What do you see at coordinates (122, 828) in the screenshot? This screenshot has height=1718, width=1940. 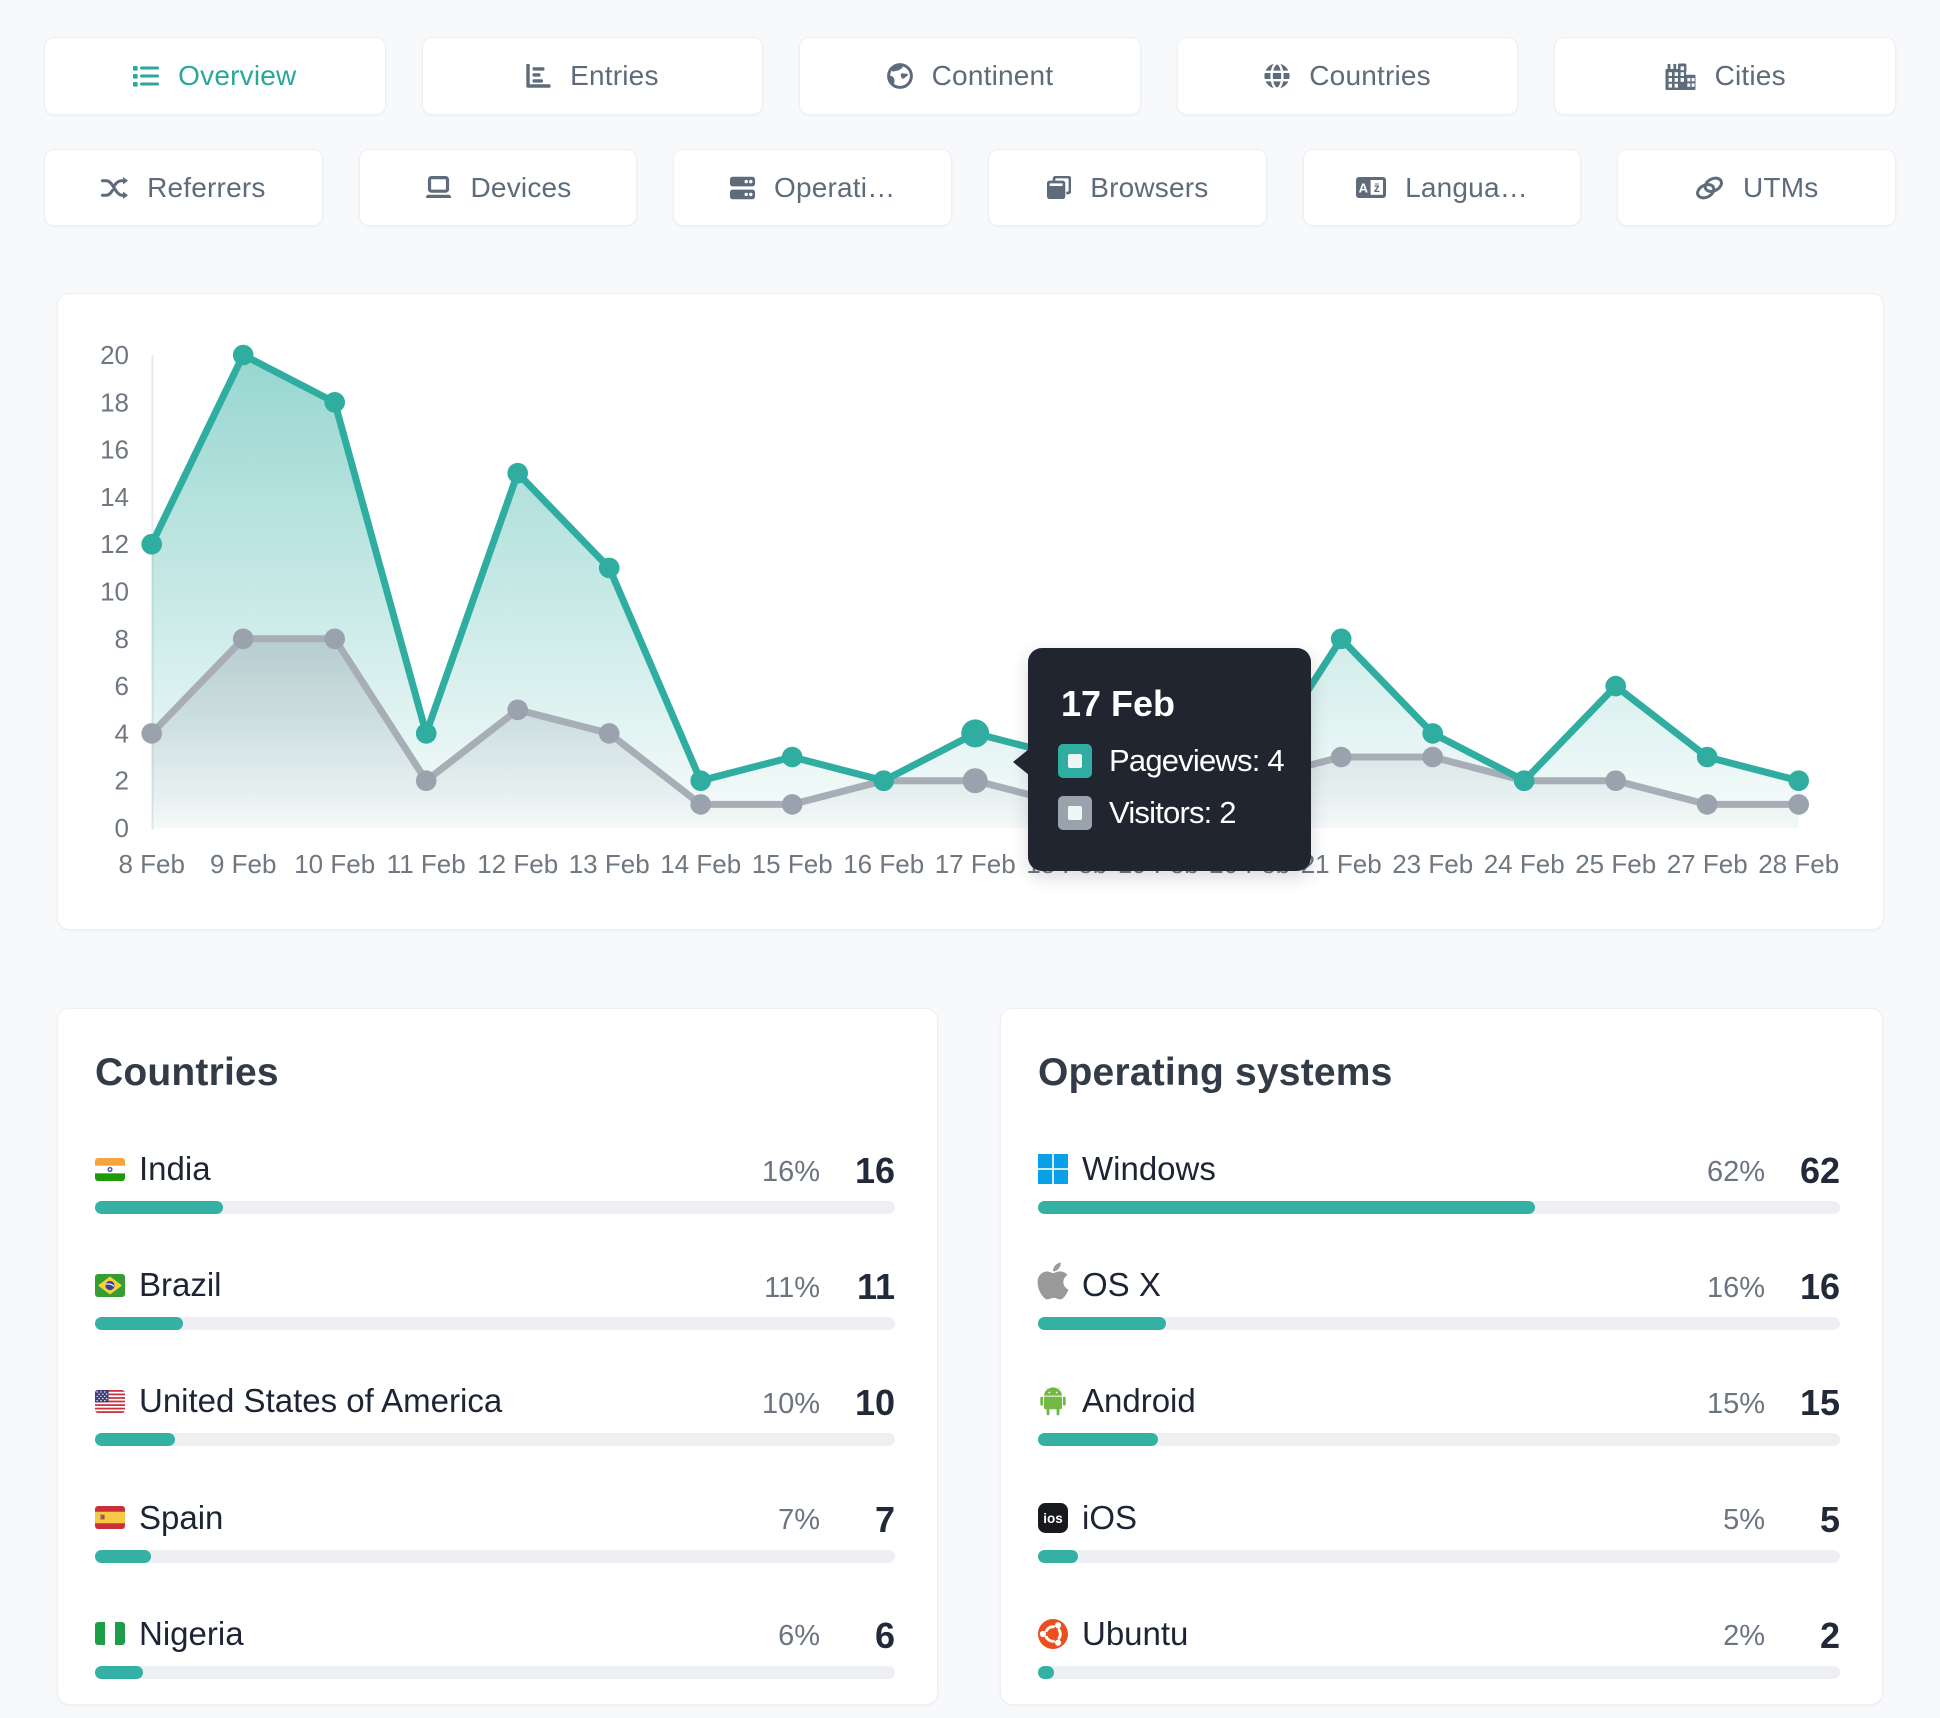 I see `svg-text: 0` at bounding box center [122, 828].